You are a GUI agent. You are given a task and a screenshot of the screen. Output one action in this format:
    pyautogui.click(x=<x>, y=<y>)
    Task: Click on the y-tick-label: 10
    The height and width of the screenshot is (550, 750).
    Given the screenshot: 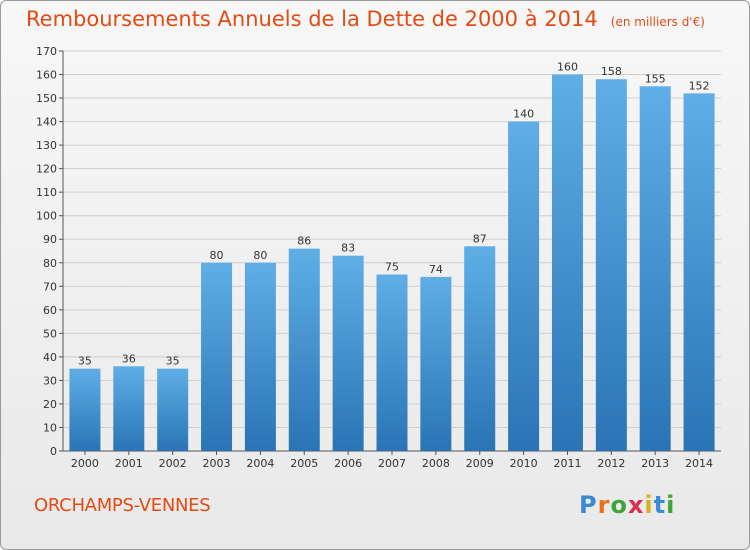 What is the action you would take?
    pyautogui.click(x=50, y=427)
    